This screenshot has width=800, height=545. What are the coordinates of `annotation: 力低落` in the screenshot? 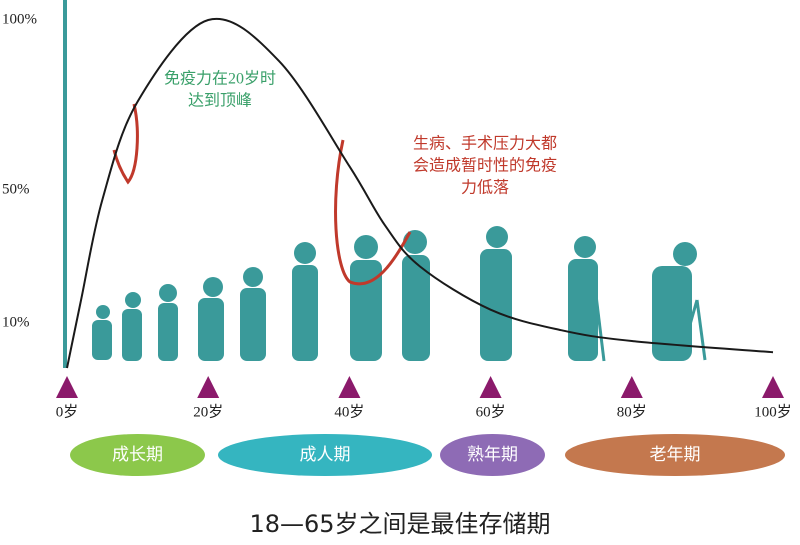 It's located at (485, 188).